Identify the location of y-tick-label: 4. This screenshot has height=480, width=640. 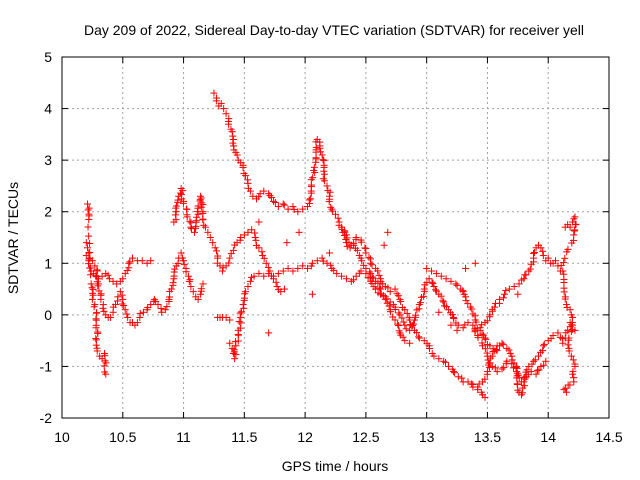
(48, 109).